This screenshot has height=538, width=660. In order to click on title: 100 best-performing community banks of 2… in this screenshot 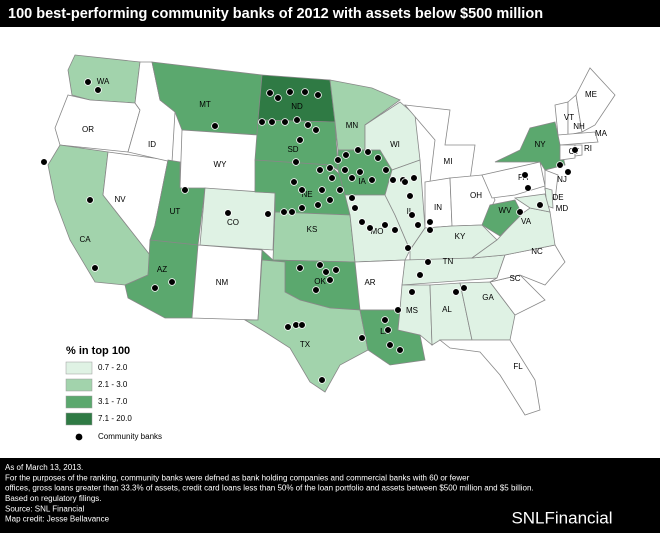, I will do `click(275, 14)`.